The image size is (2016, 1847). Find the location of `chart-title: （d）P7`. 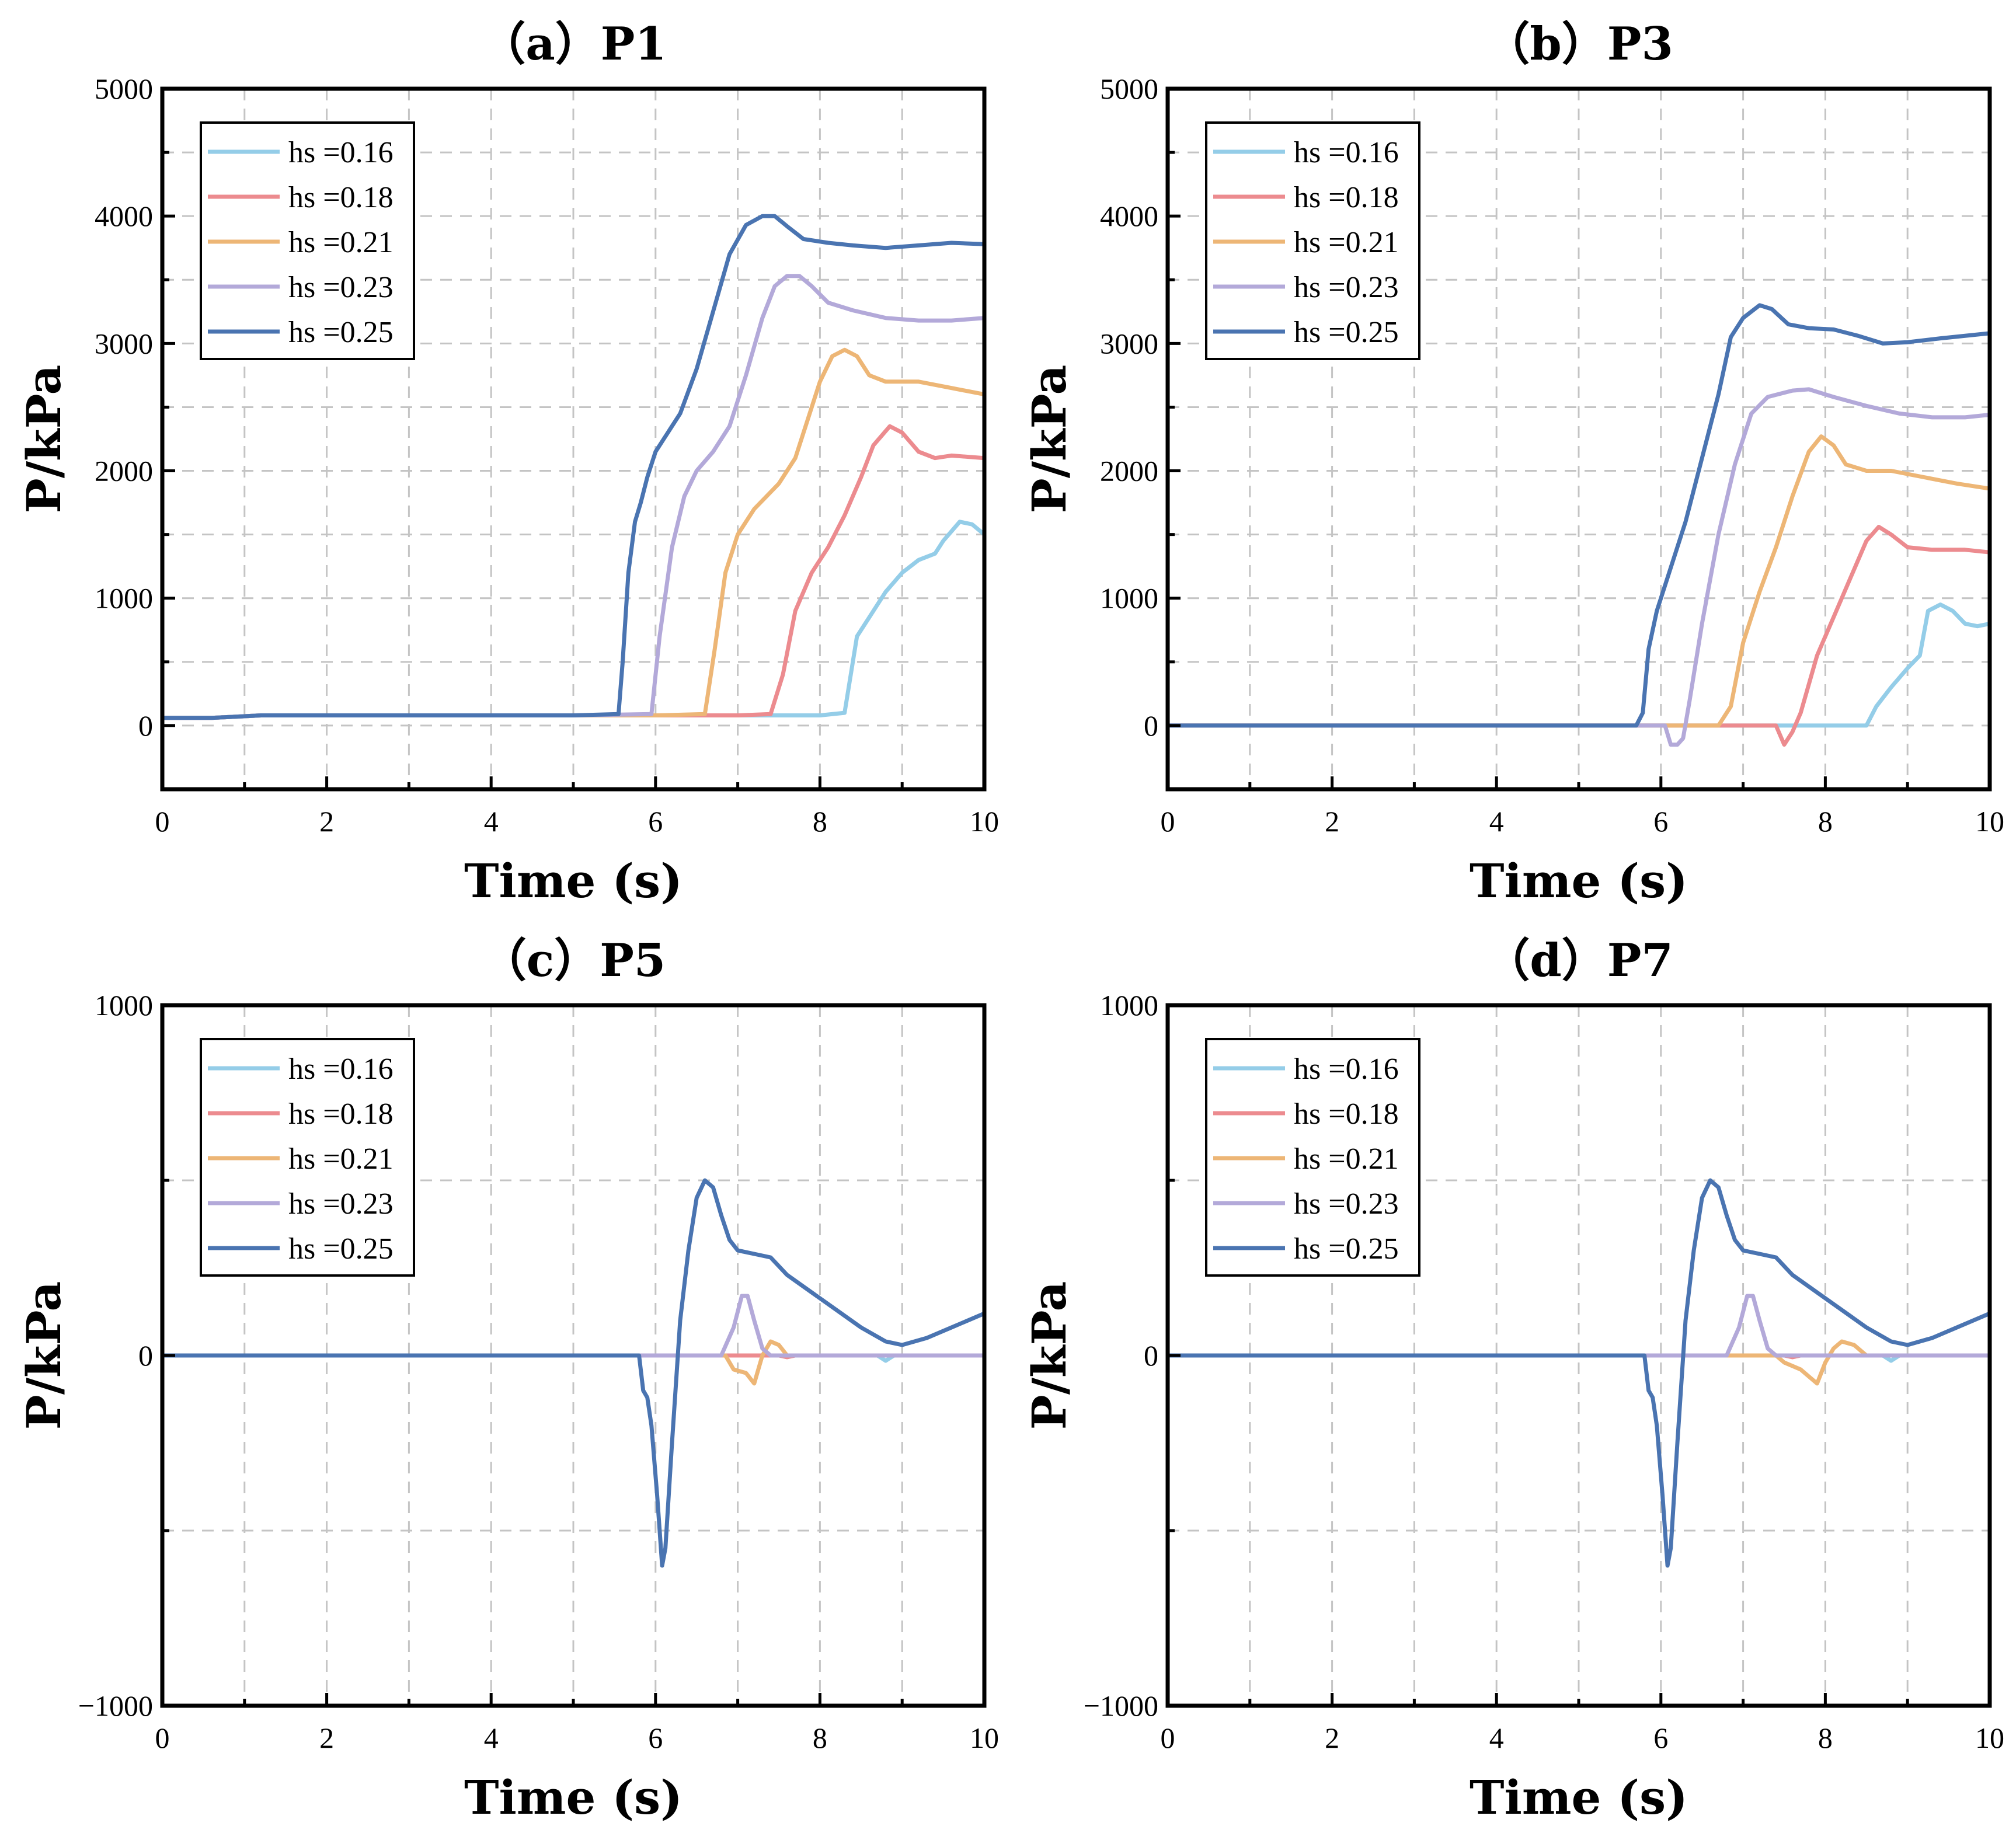

chart-title: （d）P7 is located at coordinates (1578, 960).